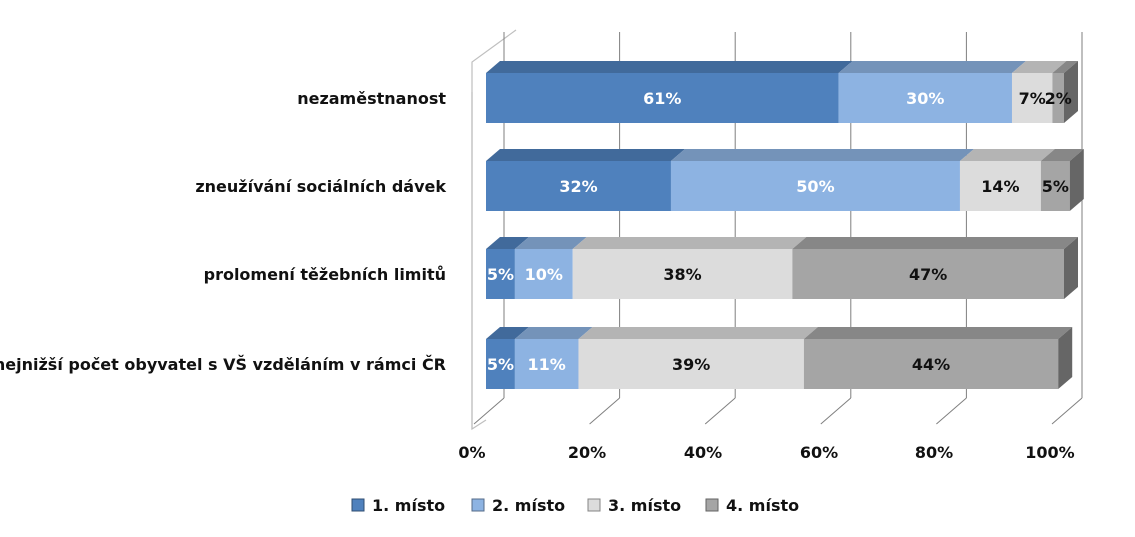 Image resolution: width=1135 pixels, height=537 pixels. I want to click on category-label: prolomení těžebních limitů, so click(325, 274).